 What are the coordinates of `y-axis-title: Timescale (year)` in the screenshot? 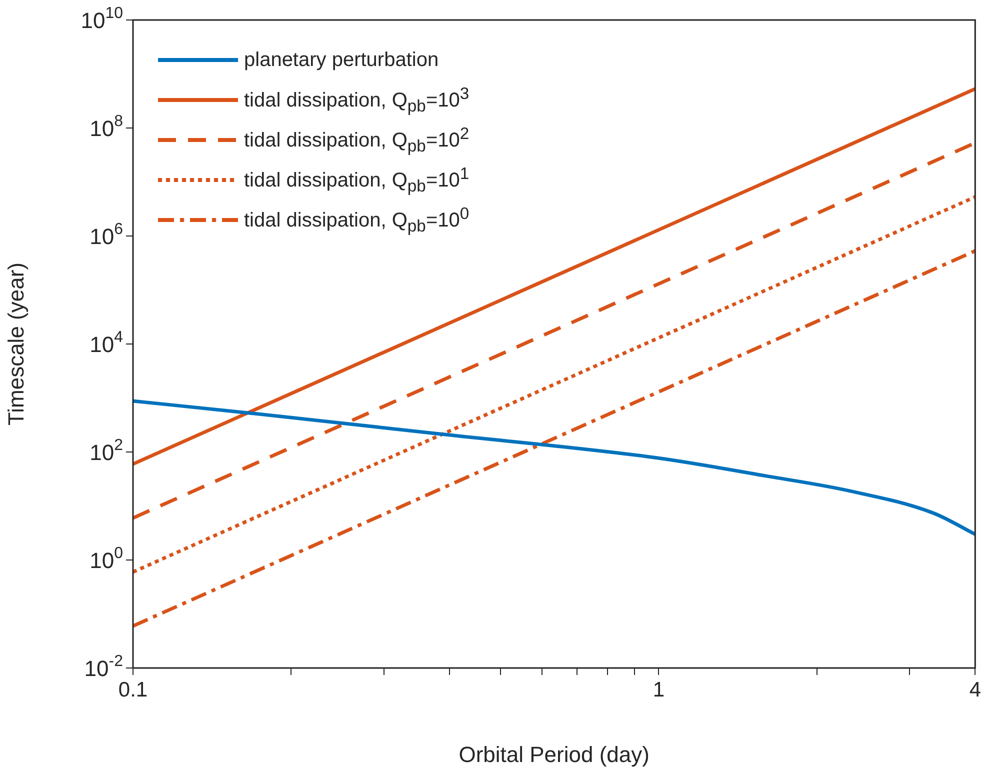 It's located at (15, 344).